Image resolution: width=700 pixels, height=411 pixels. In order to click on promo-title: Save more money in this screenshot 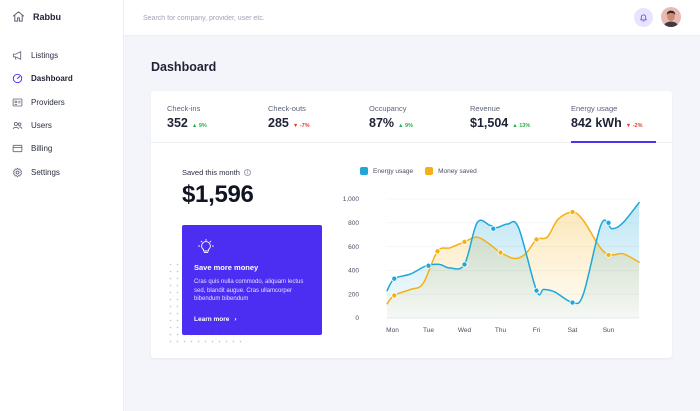, I will do `click(226, 267)`.